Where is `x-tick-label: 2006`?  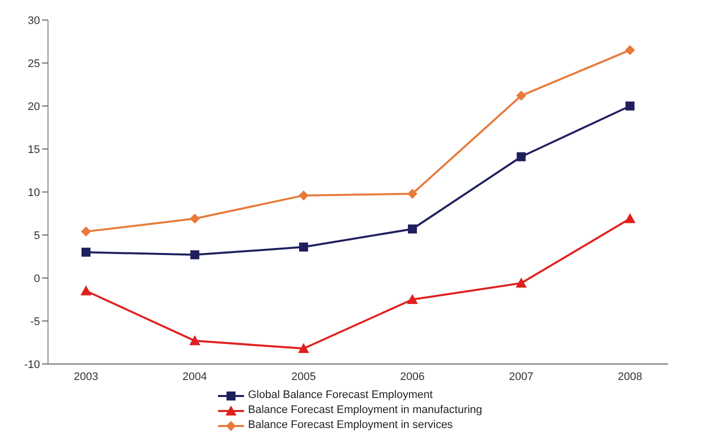
x-tick-label: 2006 is located at coordinates (412, 376).